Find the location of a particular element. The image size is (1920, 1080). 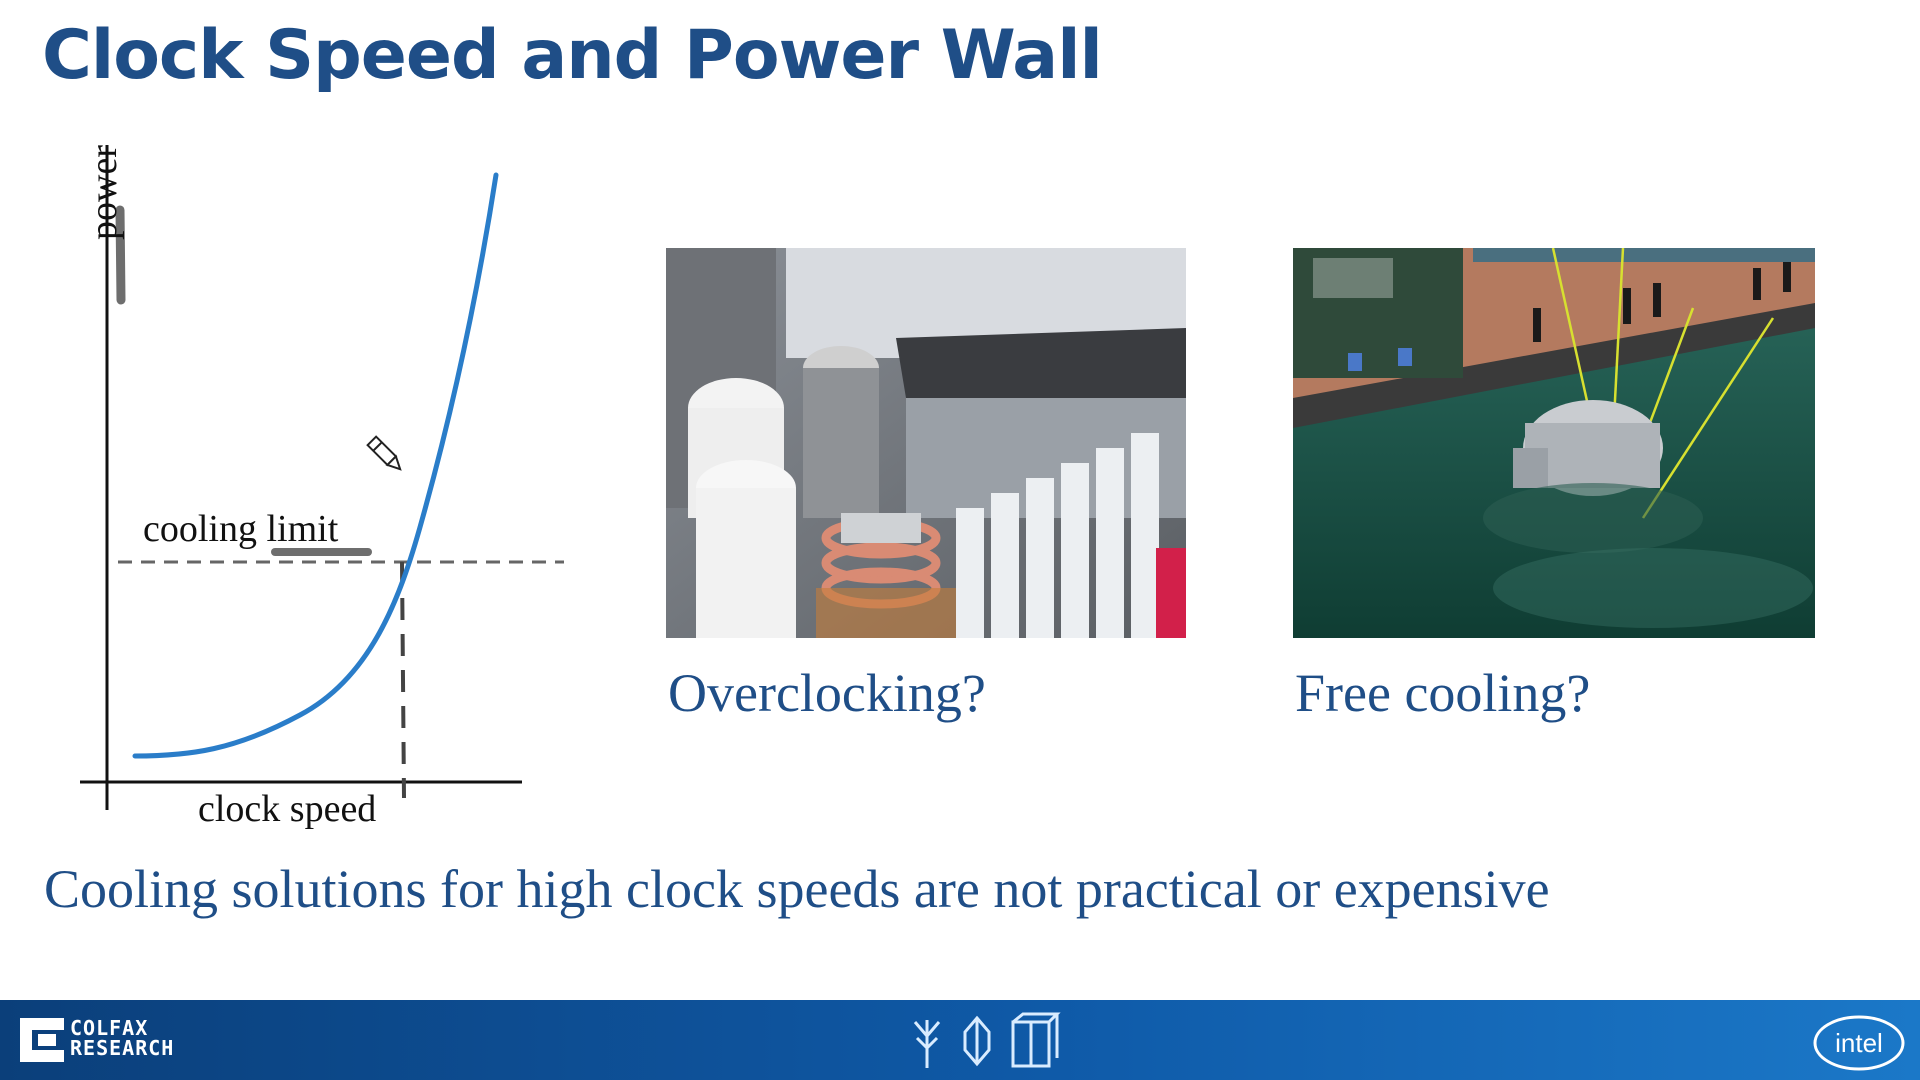

intel-logo-text: intel is located at coordinates (1859, 1043).